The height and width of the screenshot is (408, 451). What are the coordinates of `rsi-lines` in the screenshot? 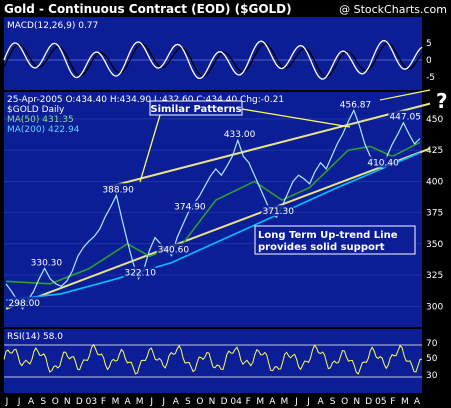 It's located at (213, 360).